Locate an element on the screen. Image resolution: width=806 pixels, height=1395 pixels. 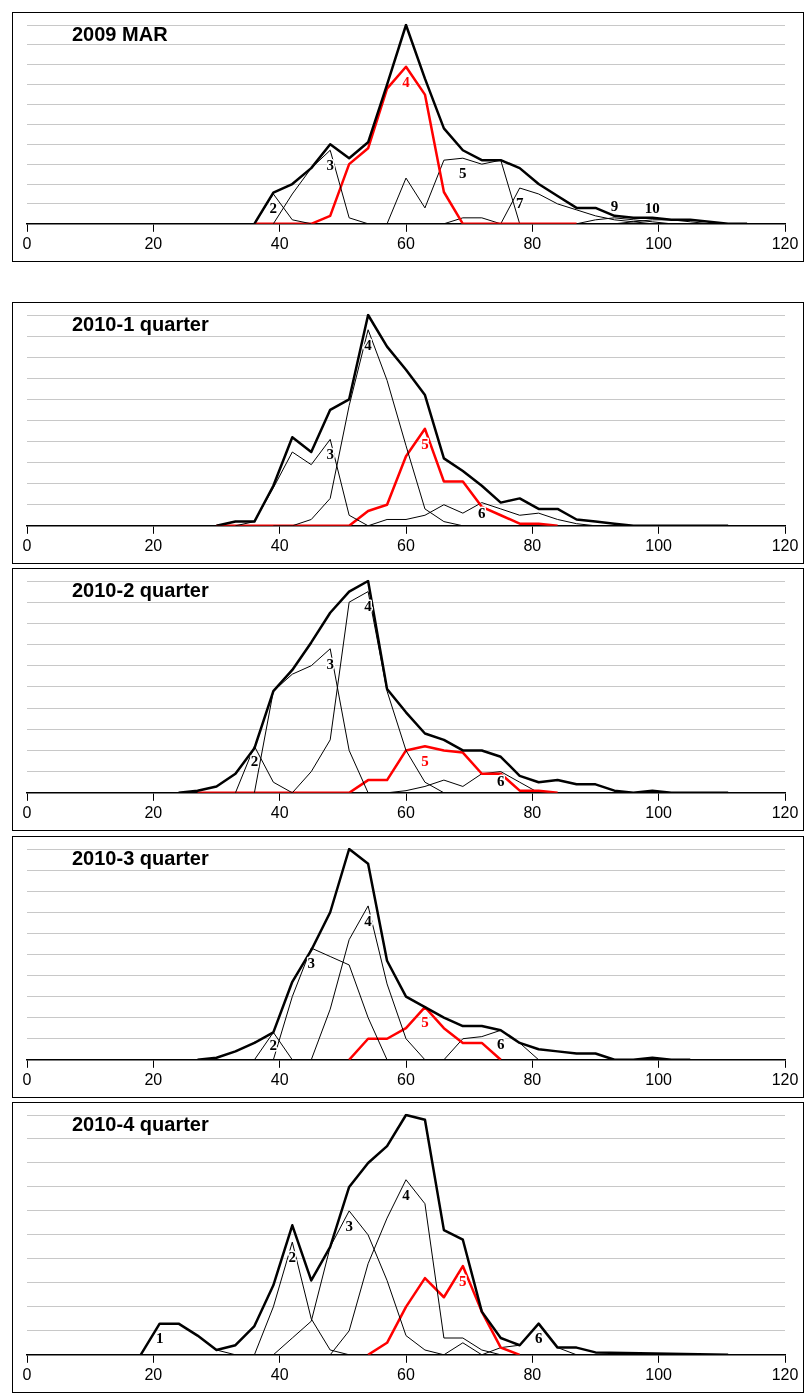
chart-title: 2010-2 quarter is located at coordinates (140, 589).